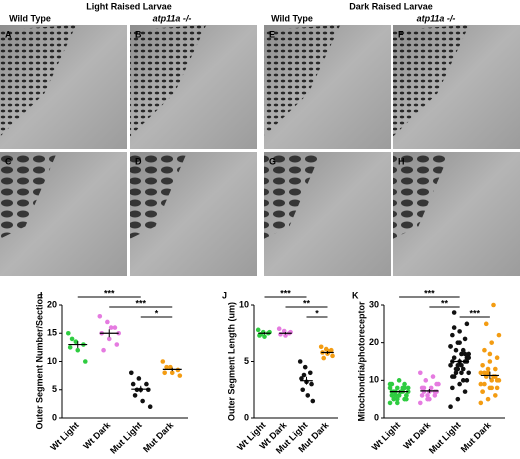  I want to click on y-tick-label: 5, so click(54, 389).